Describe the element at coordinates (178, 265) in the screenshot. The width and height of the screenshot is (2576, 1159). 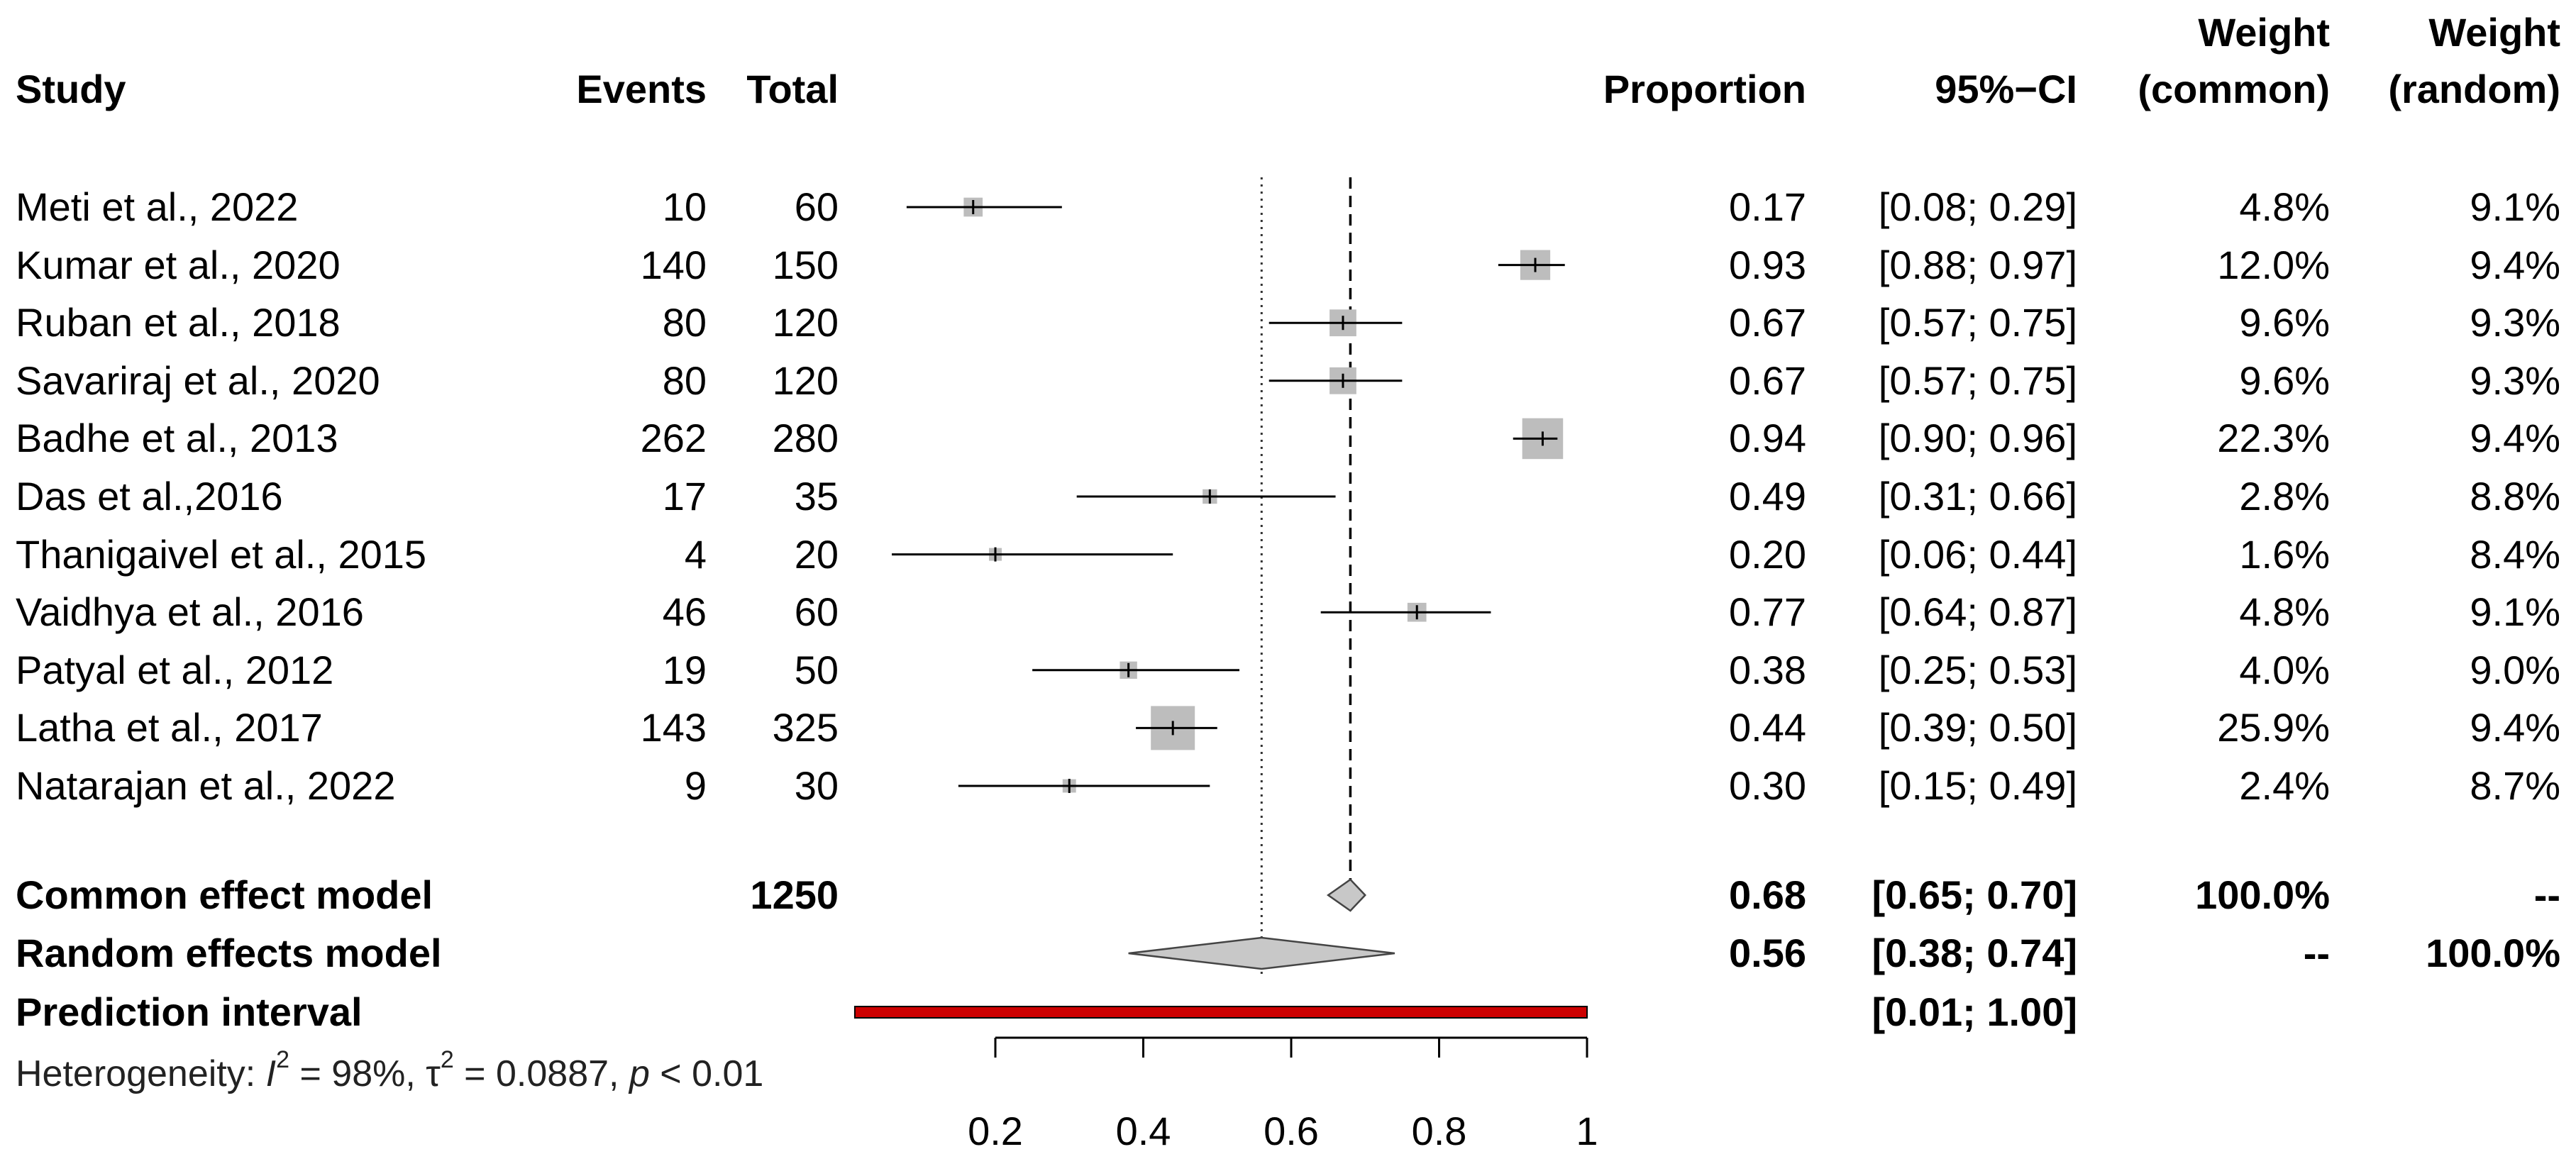
I see `study-name: Kumar et al., 2020` at that location.